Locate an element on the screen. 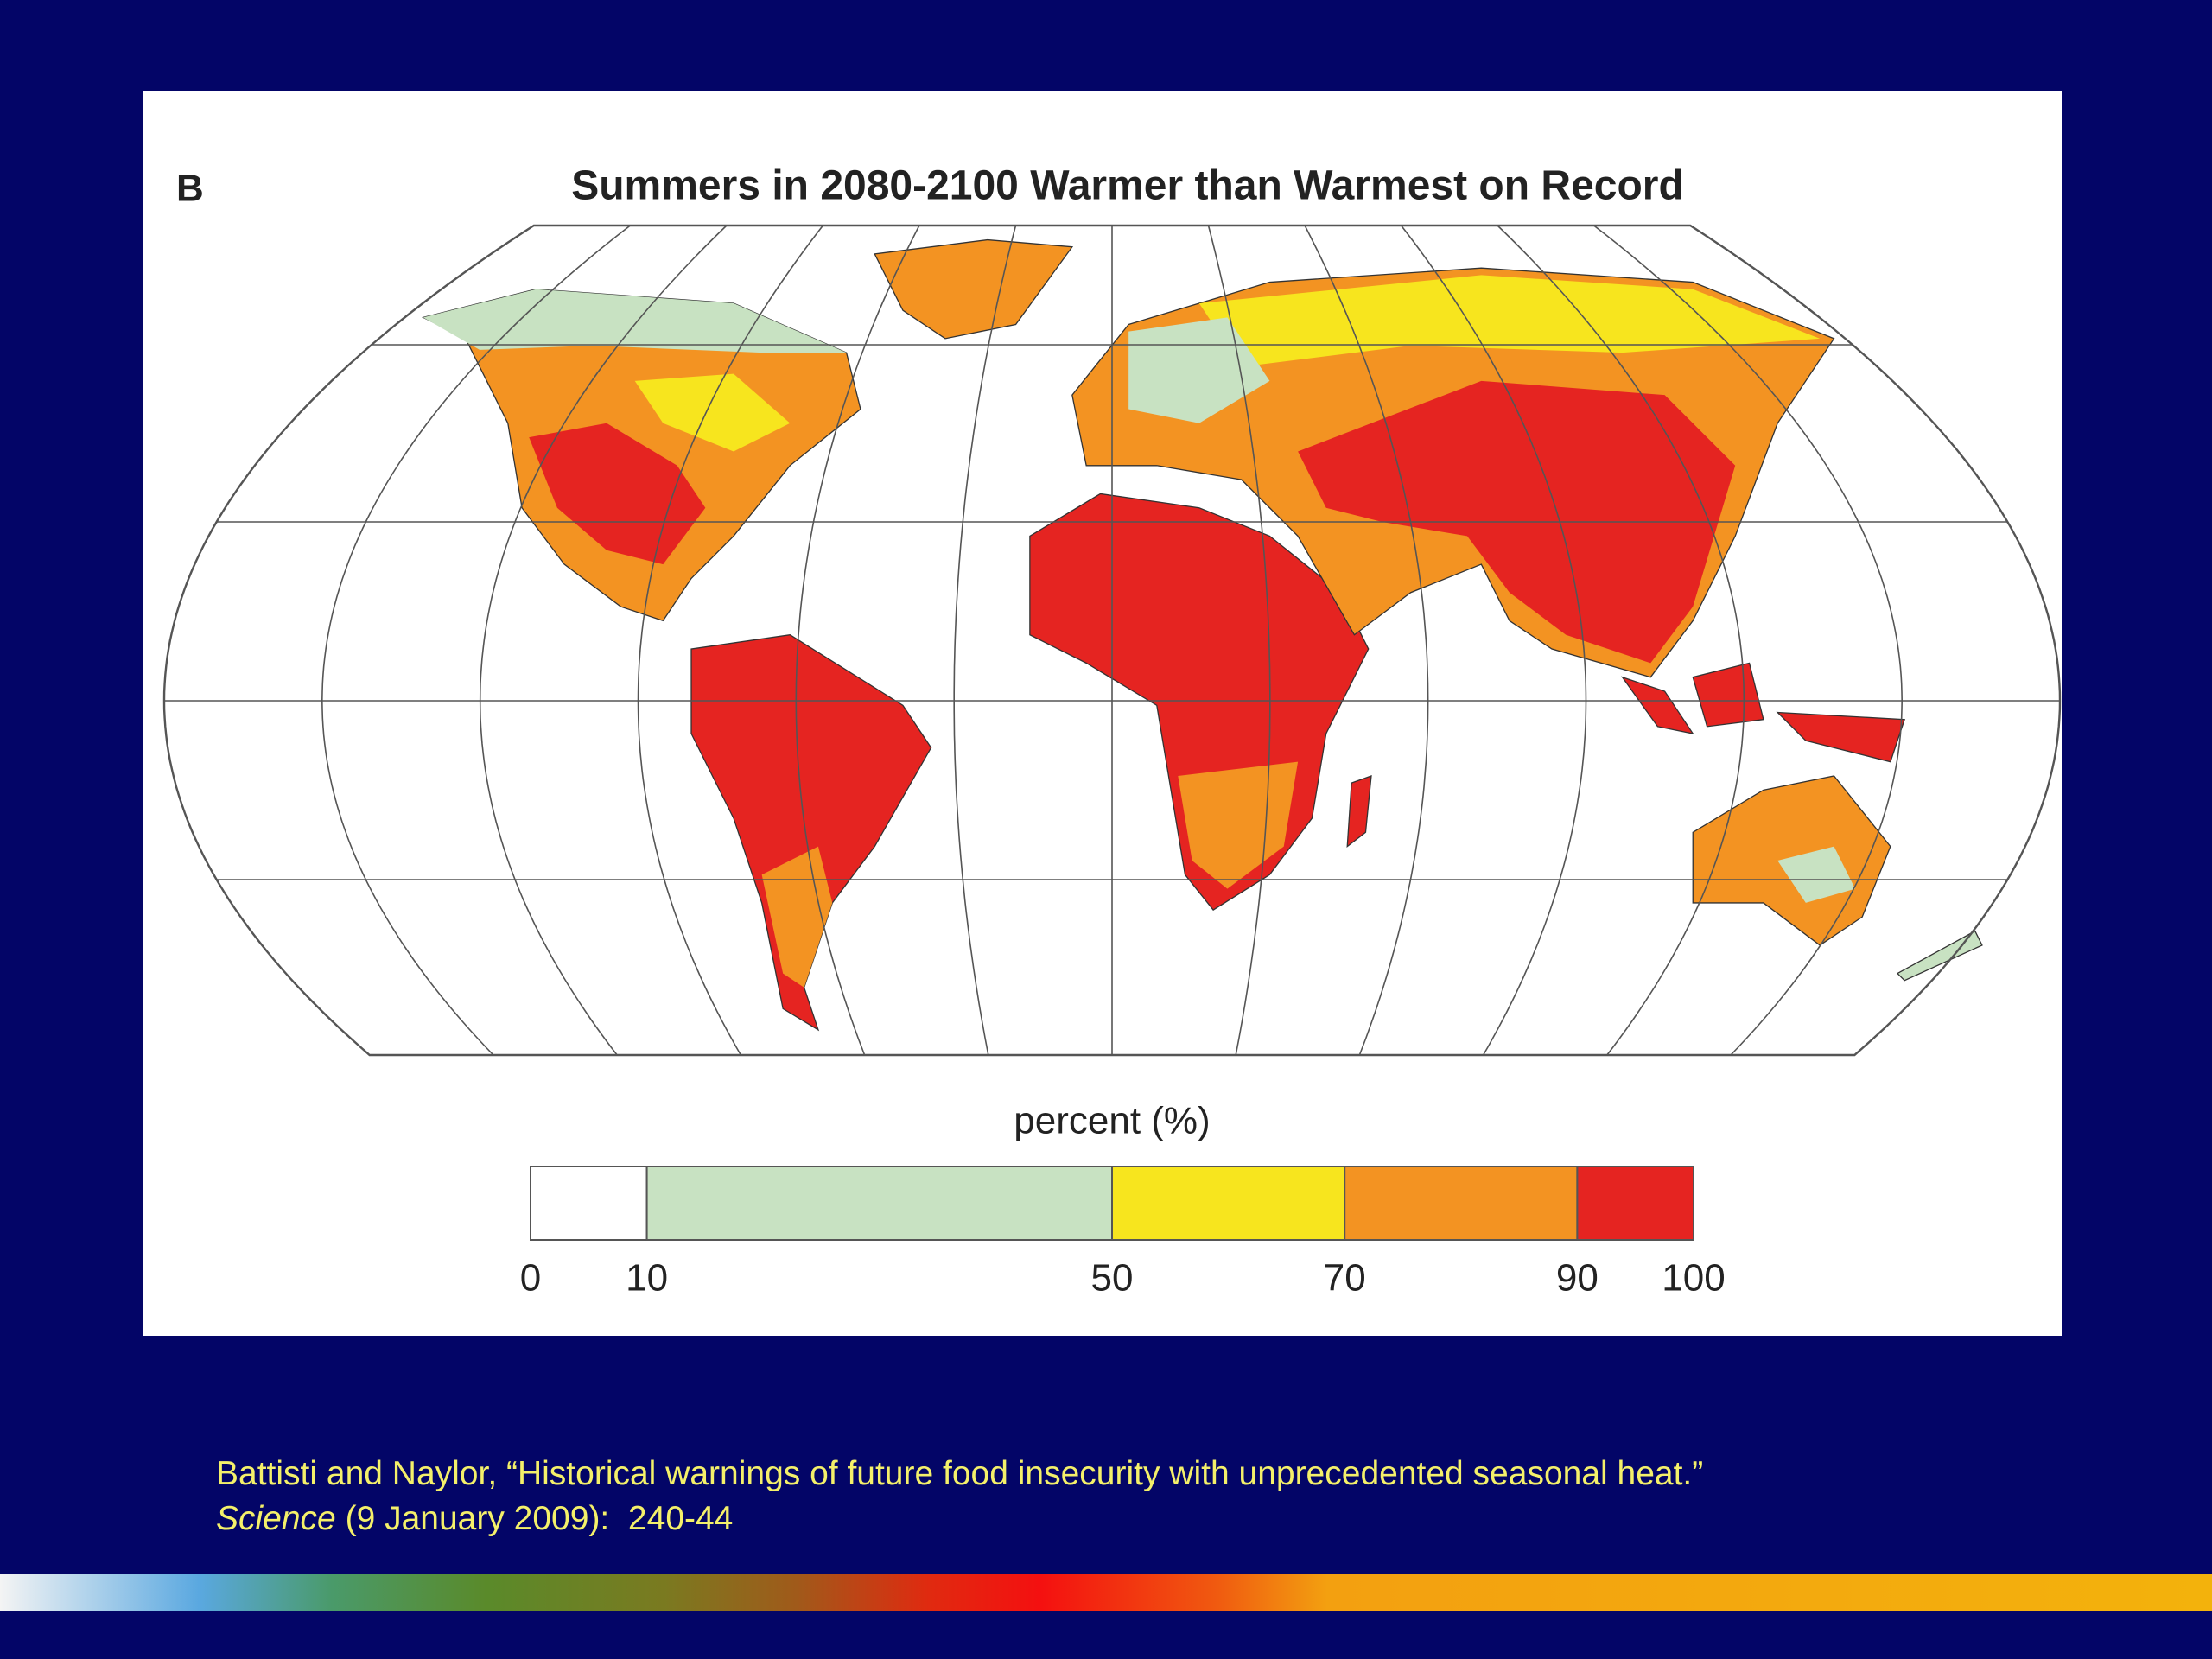 This screenshot has width=2212, height=1659. north-america-mild is located at coordinates (712, 412).